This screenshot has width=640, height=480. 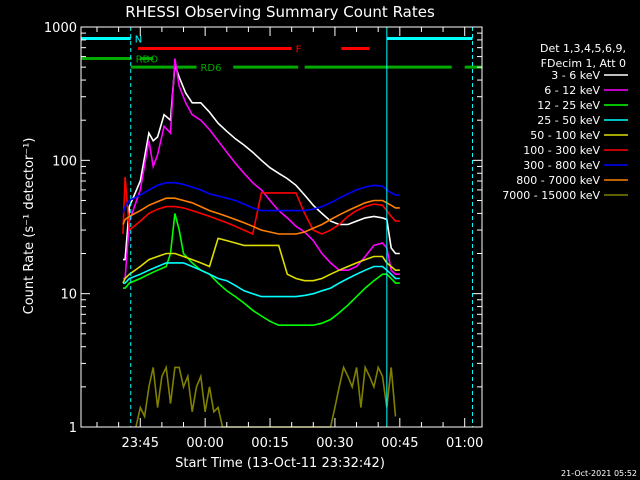 What do you see at coordinates (210, 68) in the screenshot?
I see `flag-rd6-label: RD6` at bounding box center [210, 68].